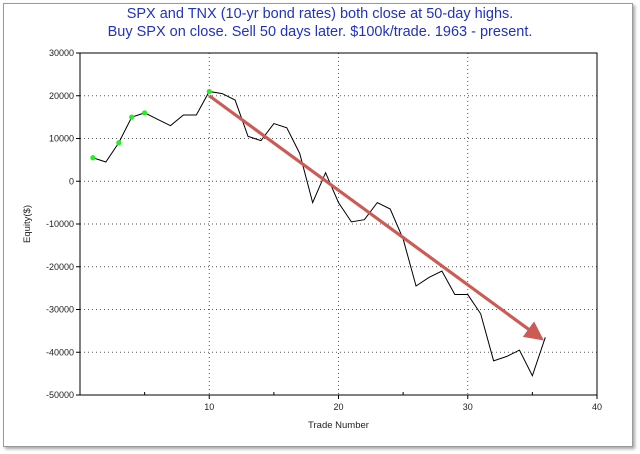 This screenshot has width=640, height=454. I want to click on y-tick-label: 0, so click(71, 181).